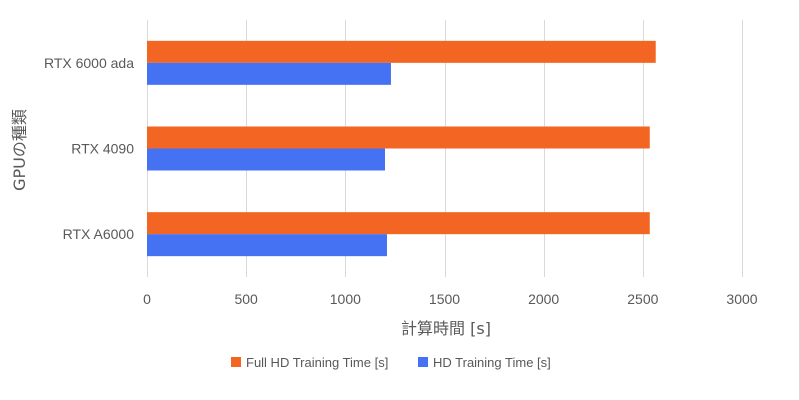 The height and width of the screenshot is (400, 800). Describe the element at coordinates (543, 299) in the screenshot. I see `x-tick-label: 2000` at that location.